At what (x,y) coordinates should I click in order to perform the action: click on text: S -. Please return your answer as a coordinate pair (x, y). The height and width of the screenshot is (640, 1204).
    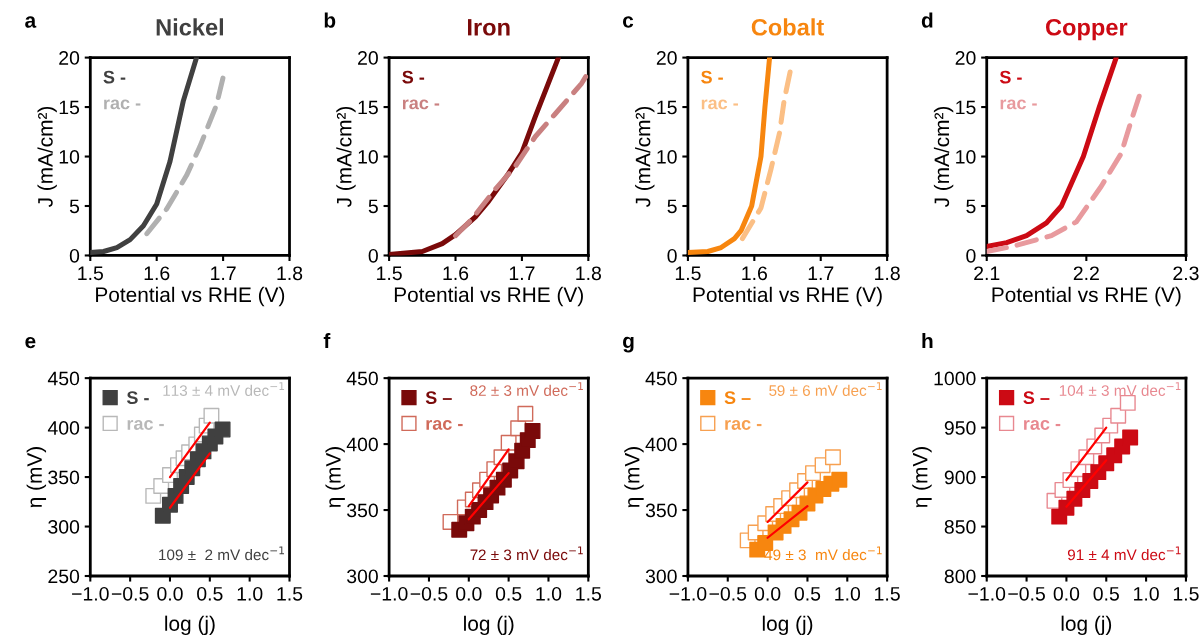
    Looking at the image, I should click on (712, 77).